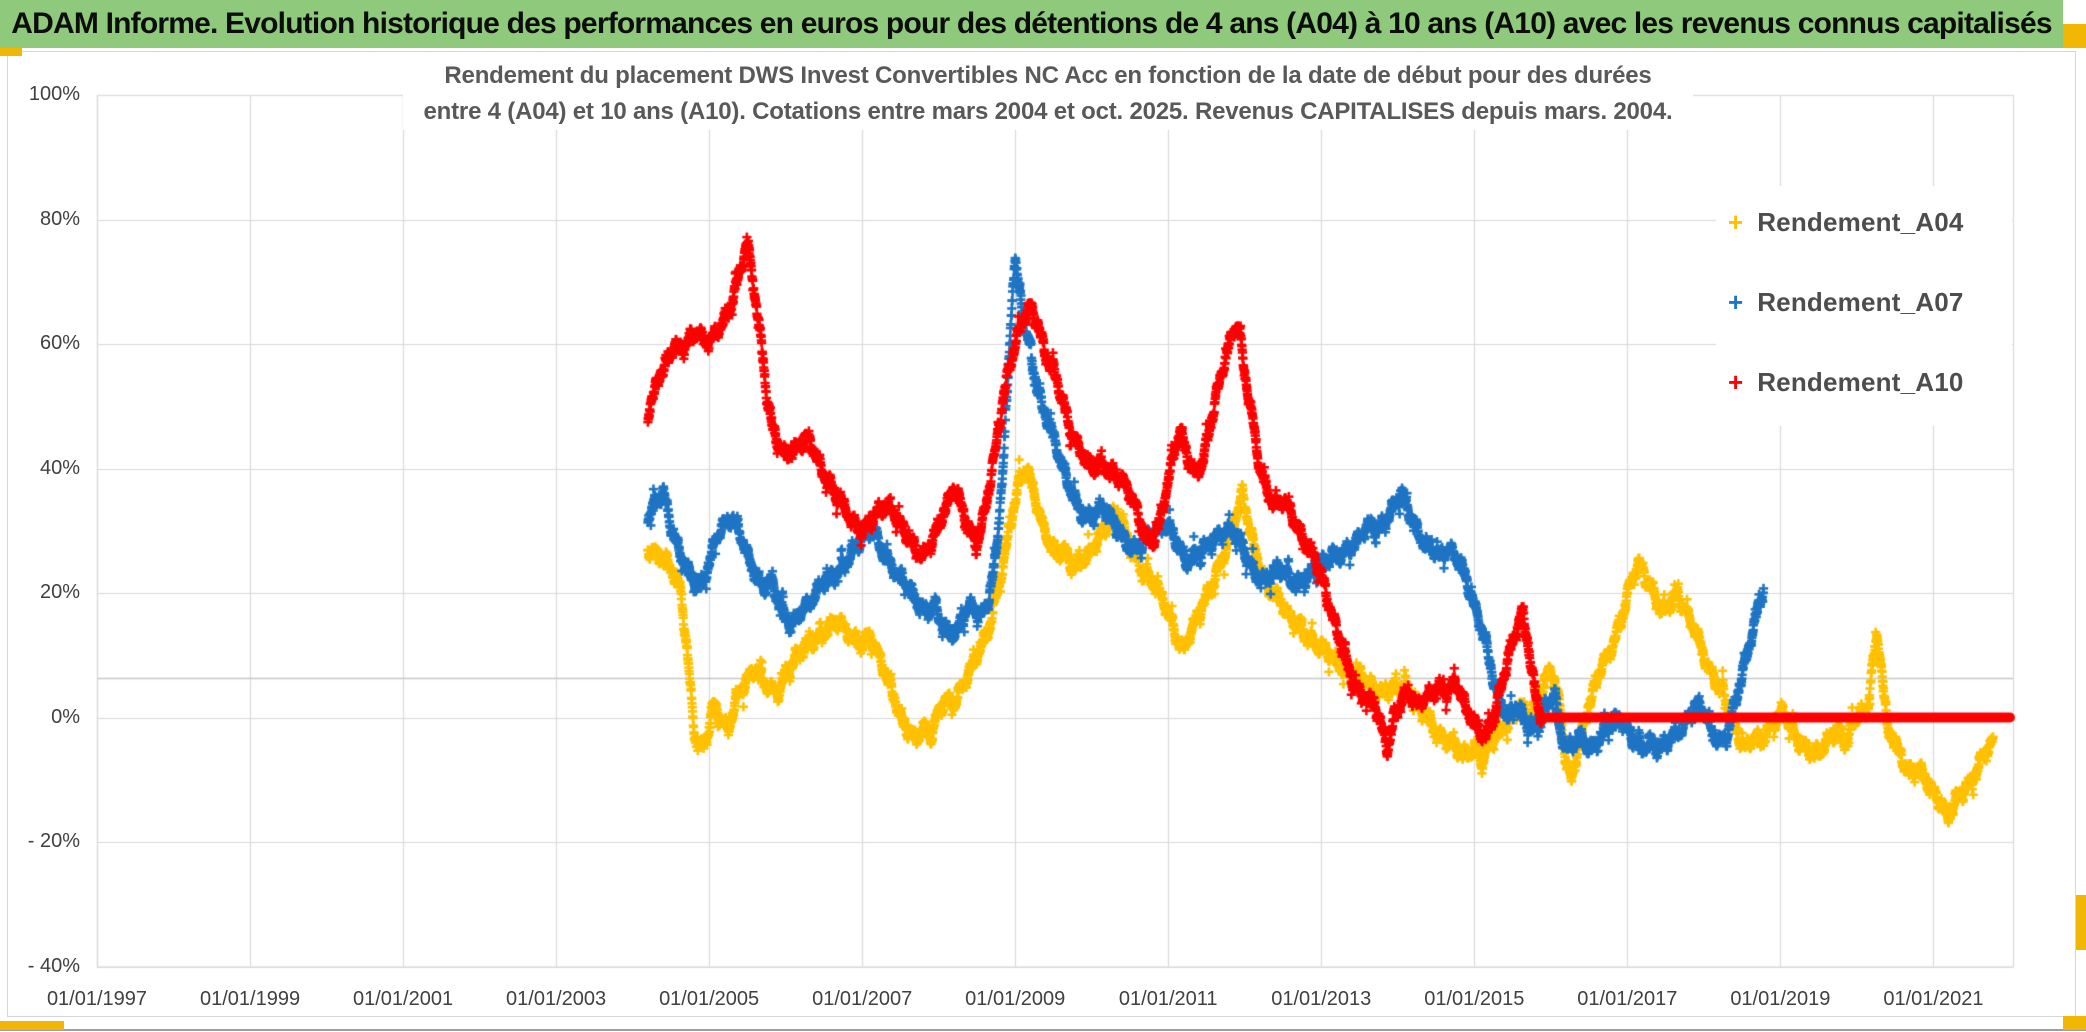 This screenshot has width=2086, height=1032. I want to click on accent-bottom-right, so click(2074, 1023).